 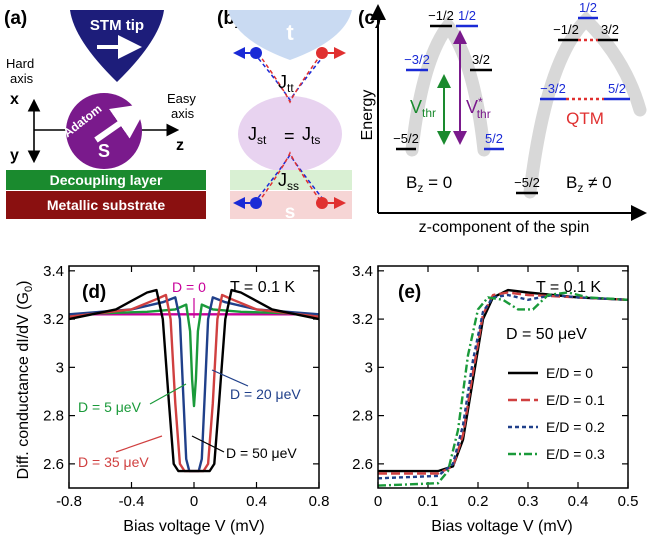 I want to click on axis-z-label: z, so click(x=180, y=145).